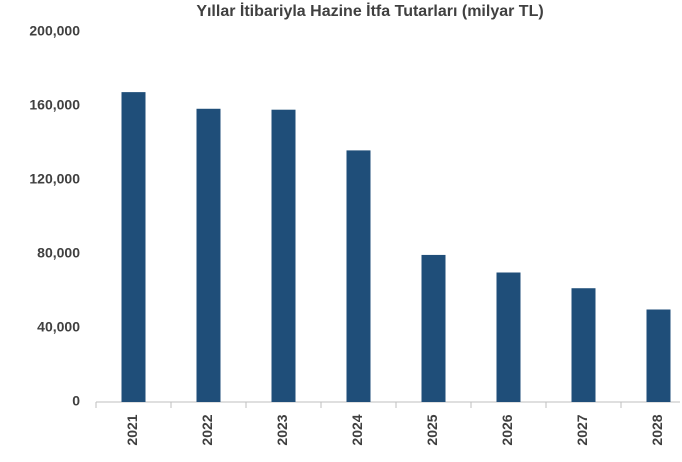  I want to click on y-tick-label: 80,000, so click(58, 253).